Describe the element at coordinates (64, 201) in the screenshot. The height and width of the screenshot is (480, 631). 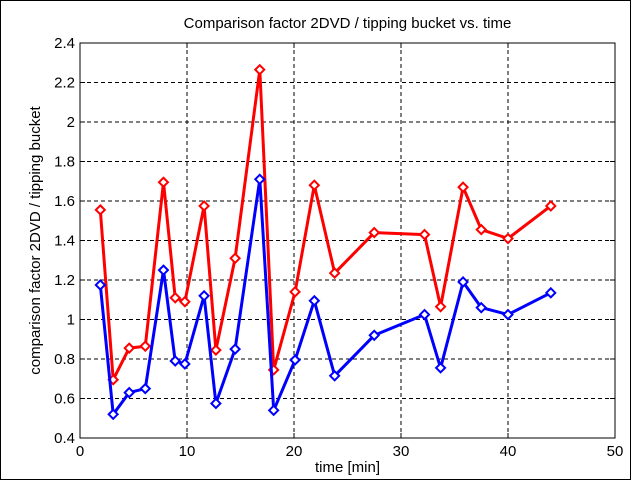
I see `y-tick-label: 1.6` at that location.